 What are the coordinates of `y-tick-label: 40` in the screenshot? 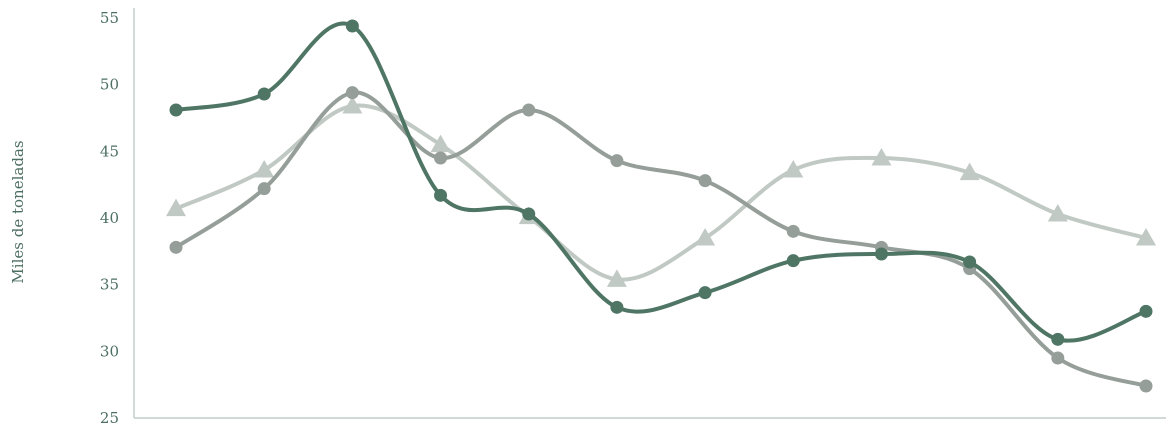 It's located at (109, 218).